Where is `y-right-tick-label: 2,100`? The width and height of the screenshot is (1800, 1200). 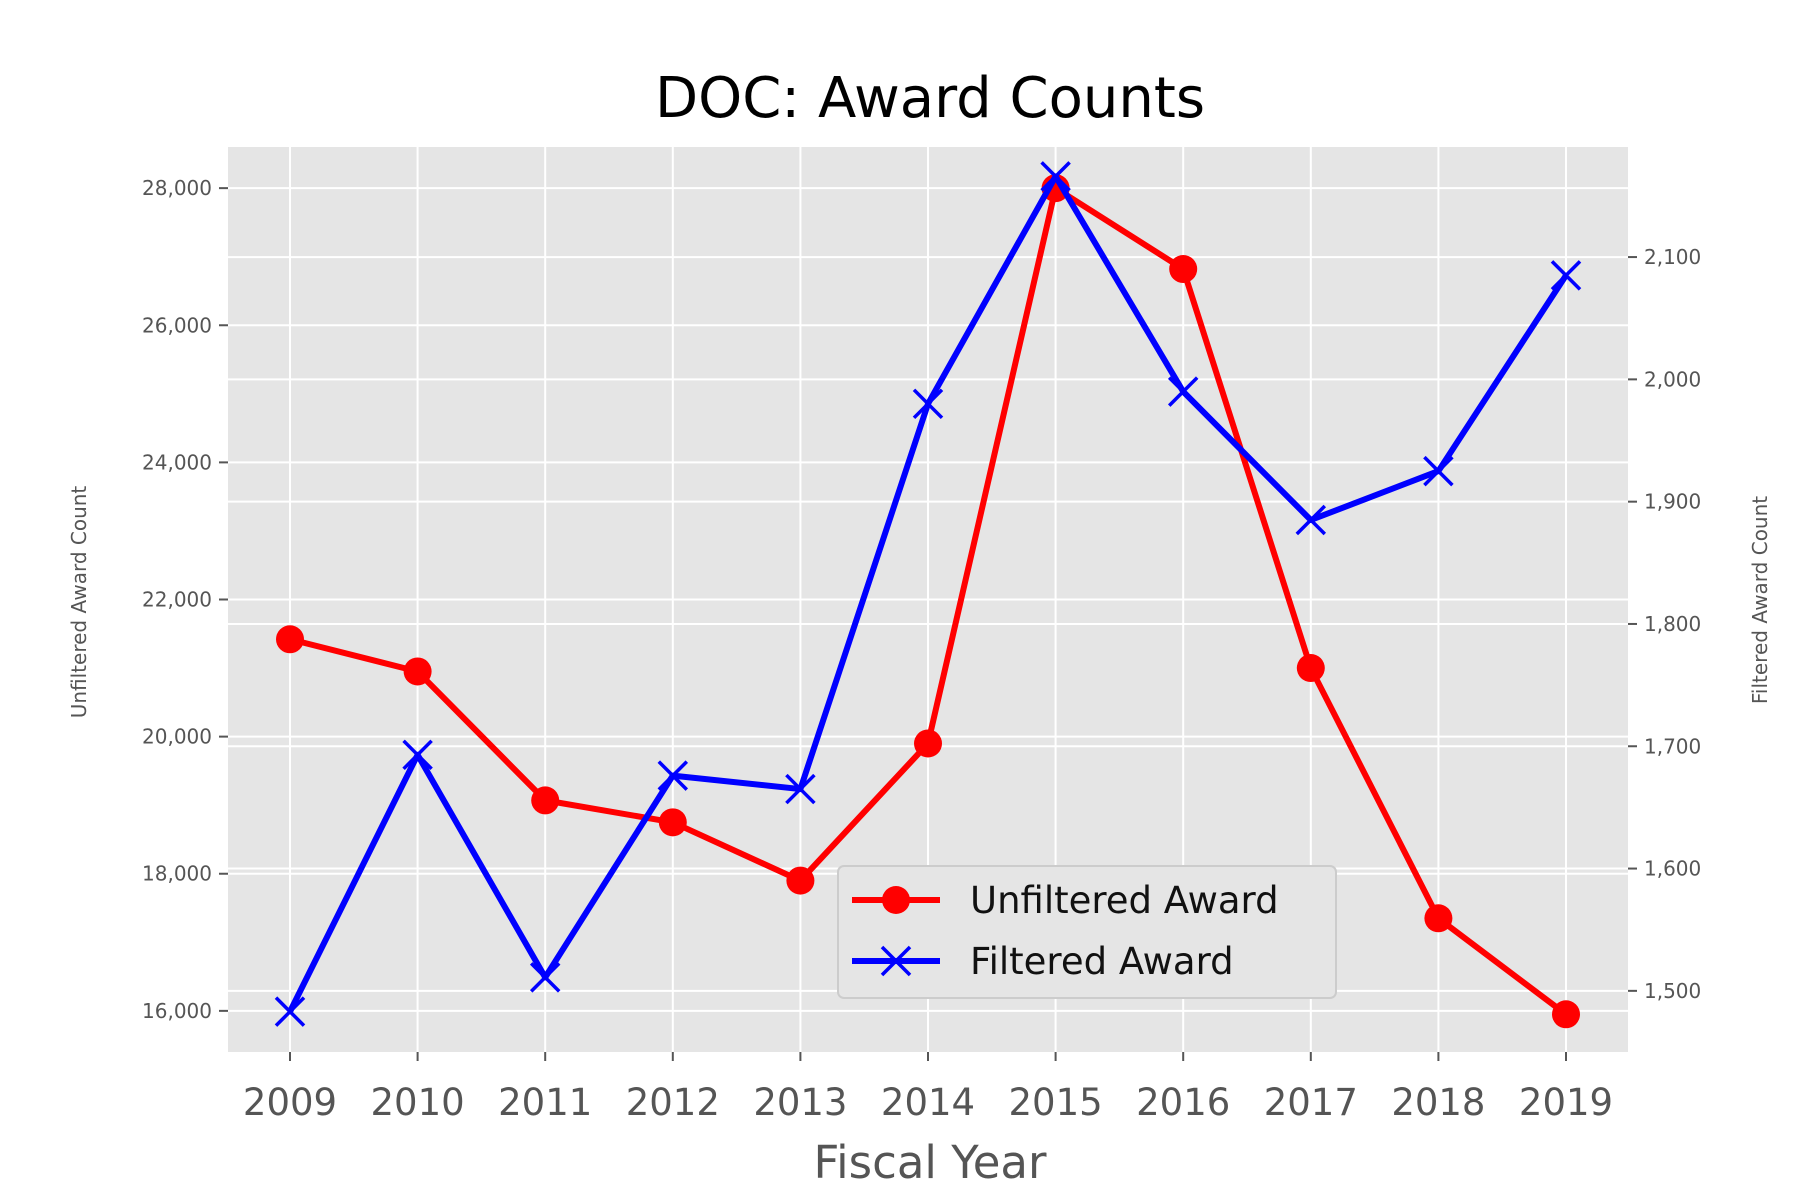 y-right-tick-label: 2,100 is located at coordinates (1672, 257).